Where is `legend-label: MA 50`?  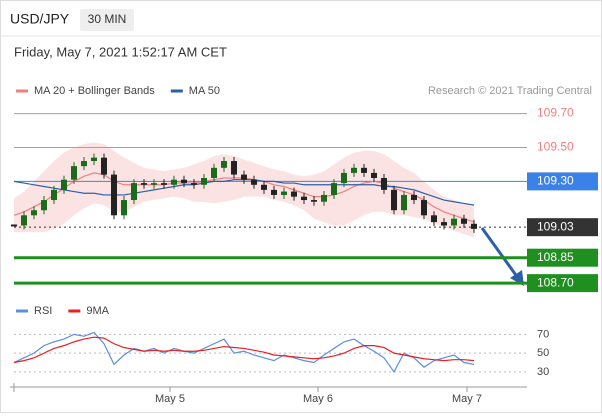
legend-label: MA 50 is located at coordinates (204, 91).